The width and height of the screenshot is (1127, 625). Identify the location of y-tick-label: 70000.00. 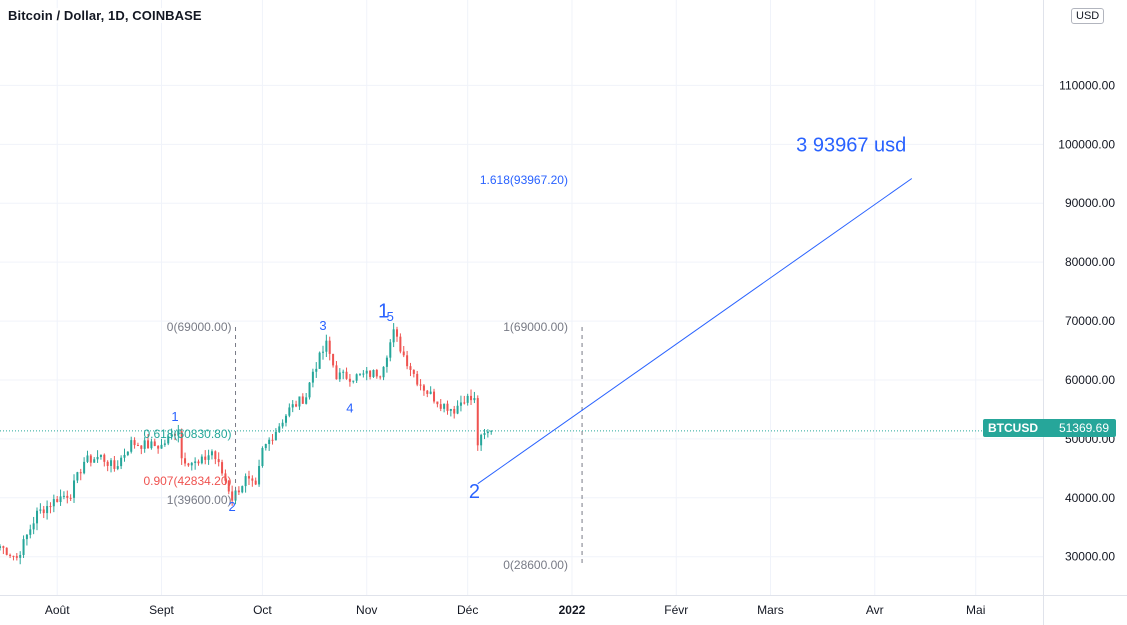
(1090, 321).